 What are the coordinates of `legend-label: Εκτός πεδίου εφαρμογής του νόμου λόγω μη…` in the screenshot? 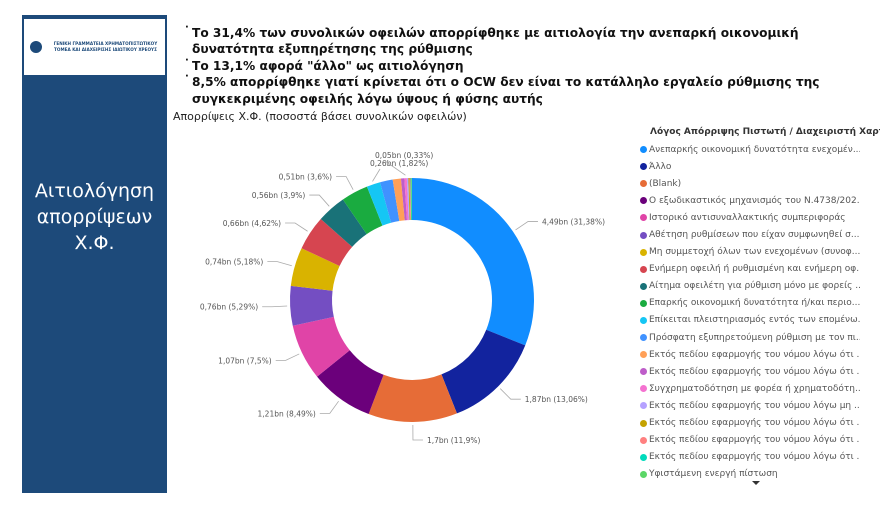 It's located at (754, 405).